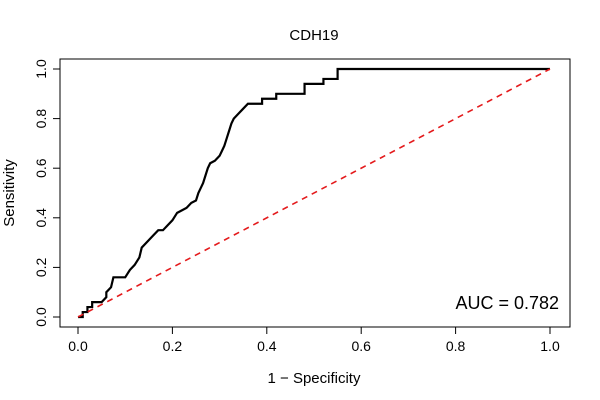 Image resolution: width=600 pixels, height=400 pixels. What do you see at coordinates (41, 218) in the screenshot?
I see `y-tick-label: 0.4` at bounding box center [41, 218].